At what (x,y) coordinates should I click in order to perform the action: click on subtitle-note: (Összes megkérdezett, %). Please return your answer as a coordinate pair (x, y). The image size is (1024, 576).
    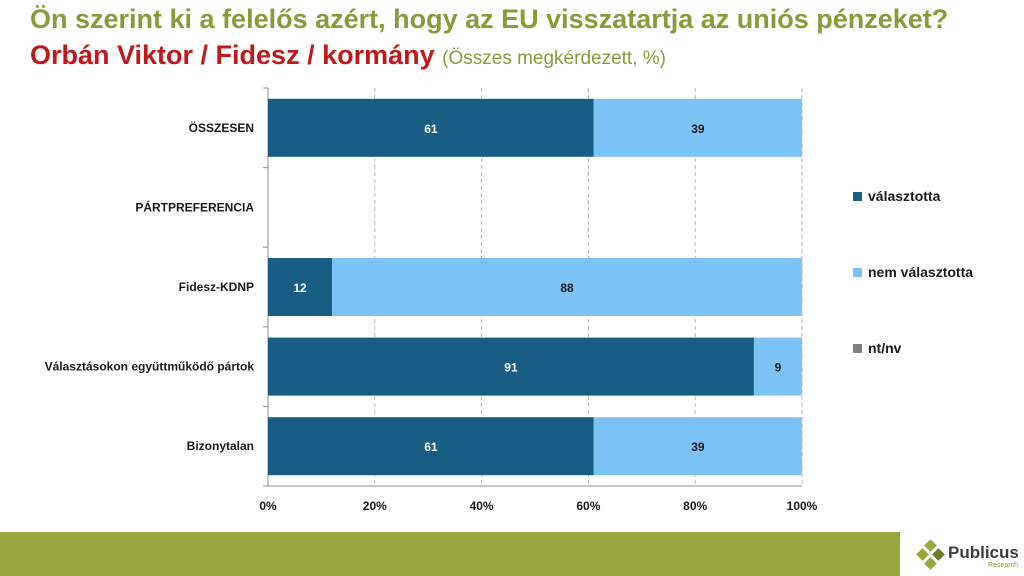
    Looking at the image, I should click on (554, 58).